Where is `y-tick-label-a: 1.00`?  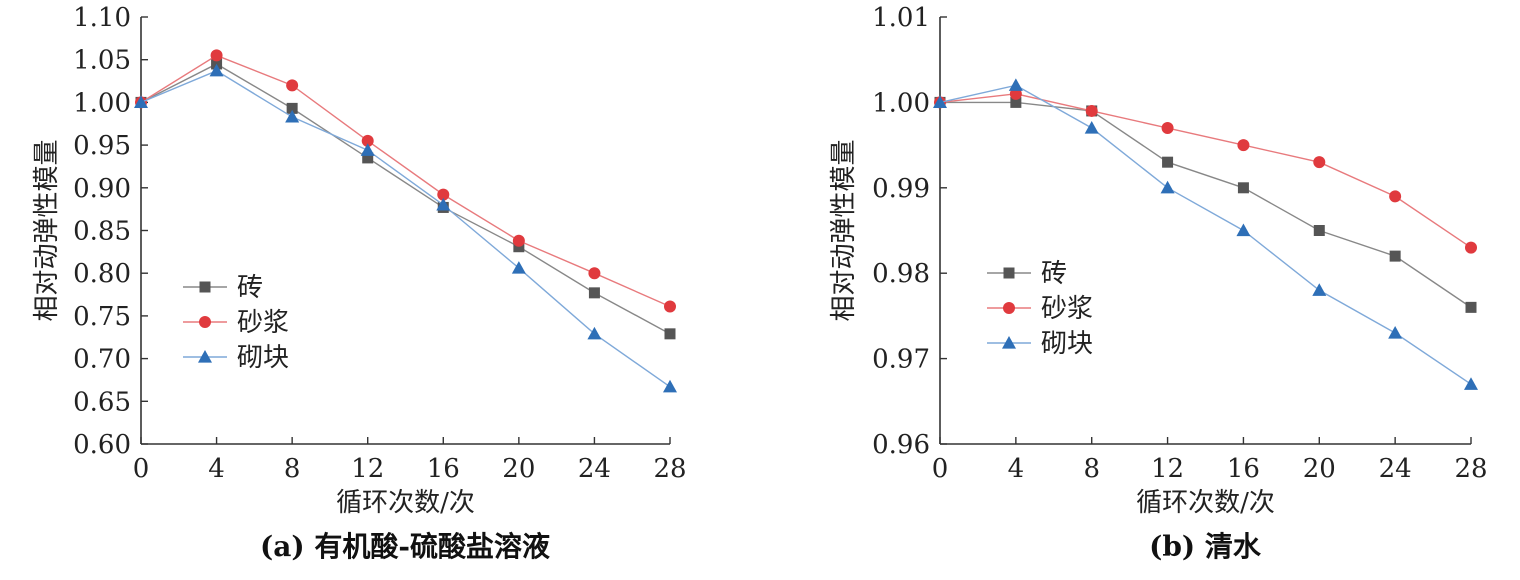 y-tick-label-a: 1.00 is located at coordinates (102, 103).